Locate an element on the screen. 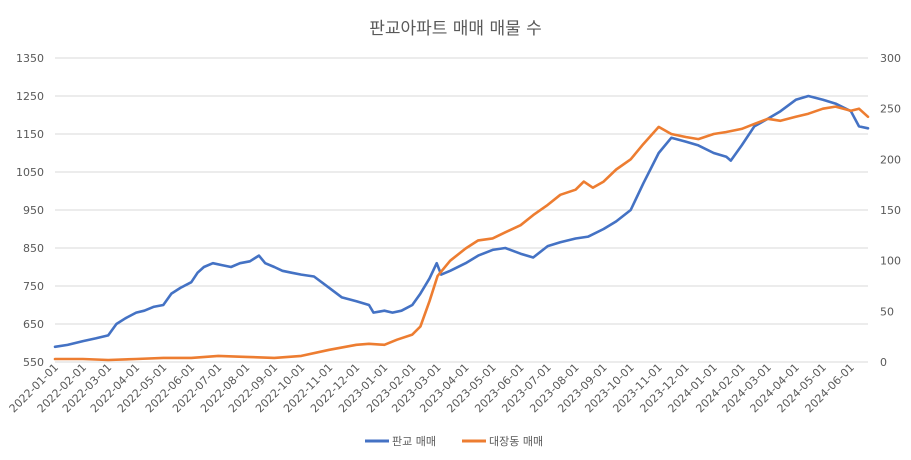 This screenshot has width=911, height=460. right-y-tick-label: 250 is located at coordinates (890, 109).